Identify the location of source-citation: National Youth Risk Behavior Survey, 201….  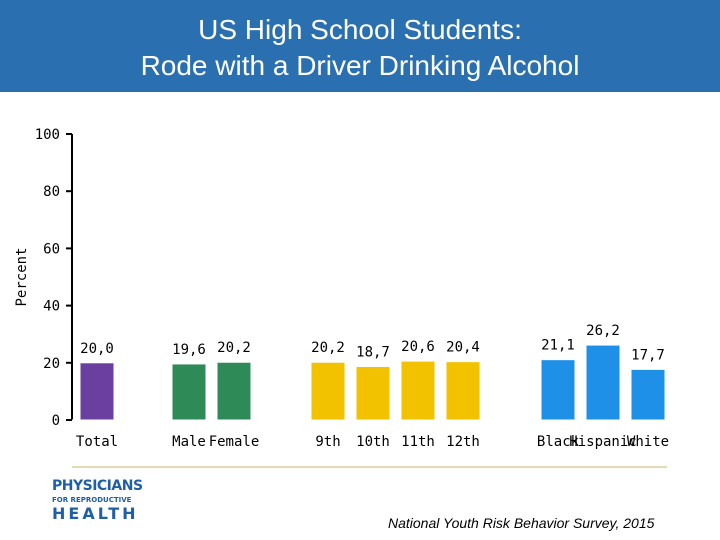
(521, 523).